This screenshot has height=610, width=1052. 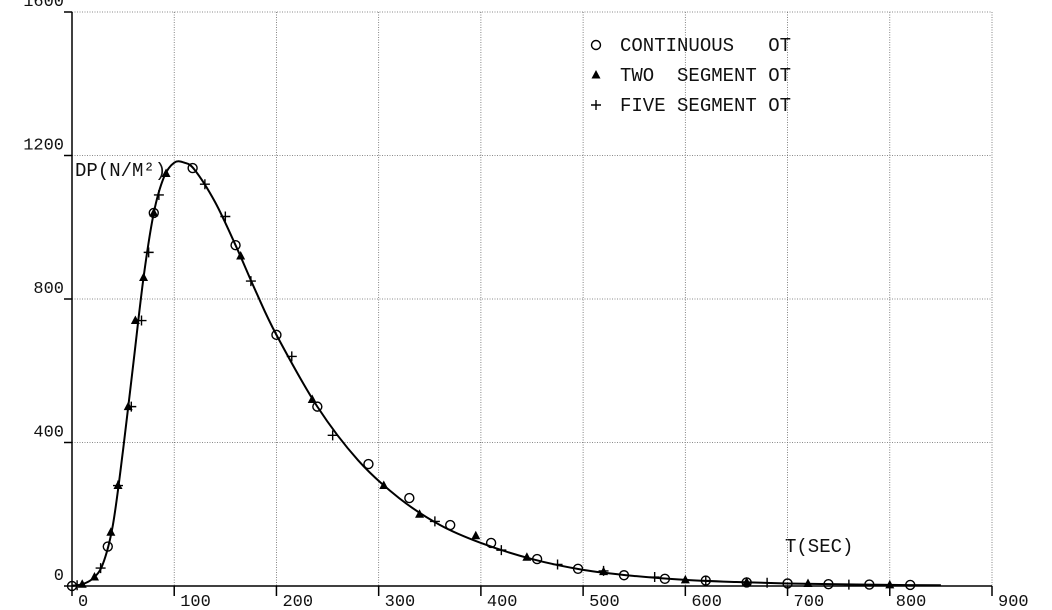 What do you see at coordinates (705, 46) in the screenshot?
I see `legend-label: CONTINUOUS OT` at bounding box center [705, 46].